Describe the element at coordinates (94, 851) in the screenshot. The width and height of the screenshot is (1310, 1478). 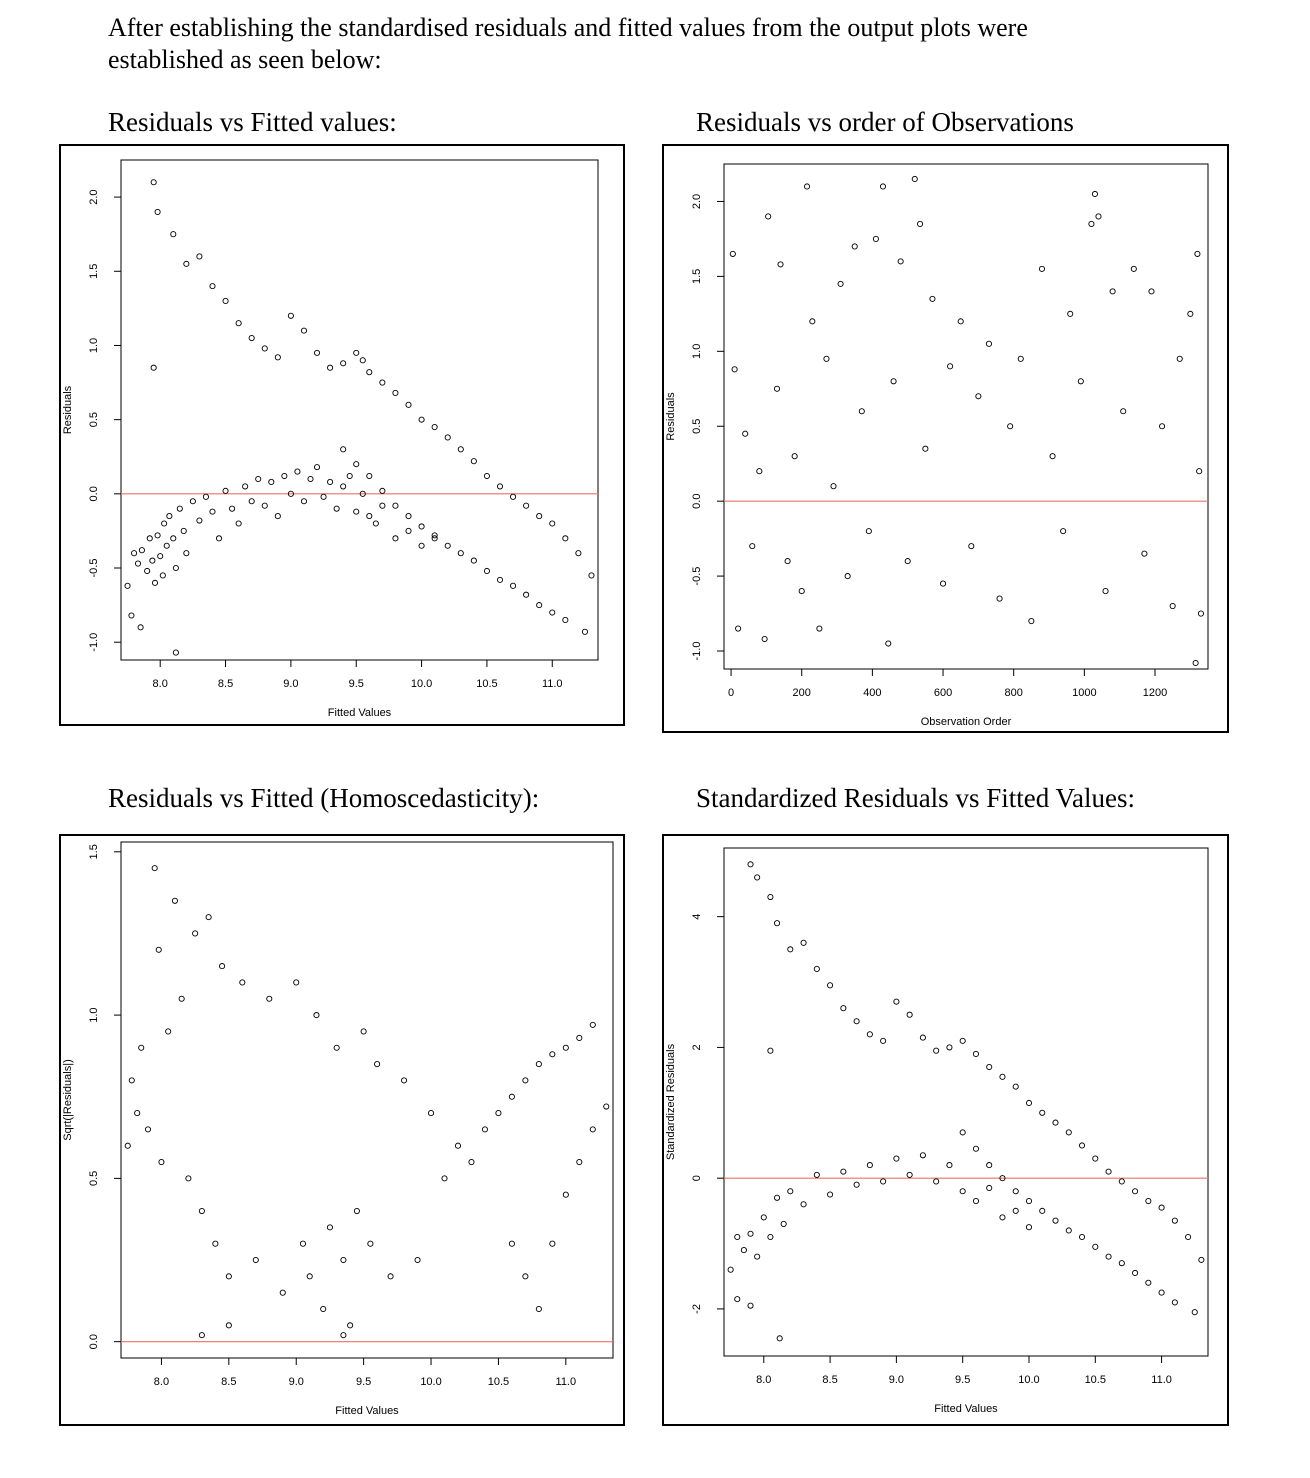
I see `scale_location-y-tick-label: 1.5` at that location.